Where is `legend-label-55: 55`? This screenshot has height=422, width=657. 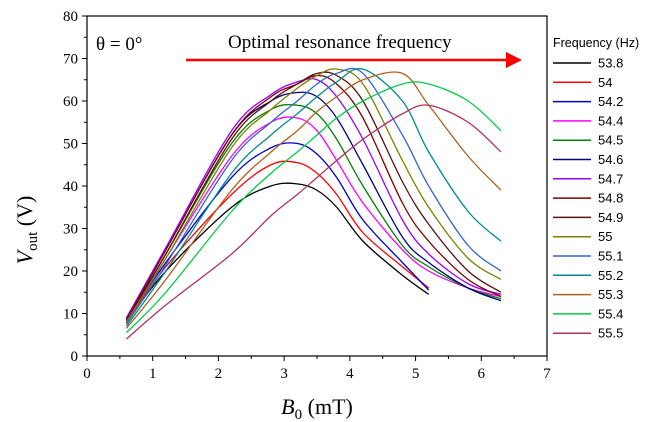 legend-label-55: 55 is located at coordinates (605, 236).